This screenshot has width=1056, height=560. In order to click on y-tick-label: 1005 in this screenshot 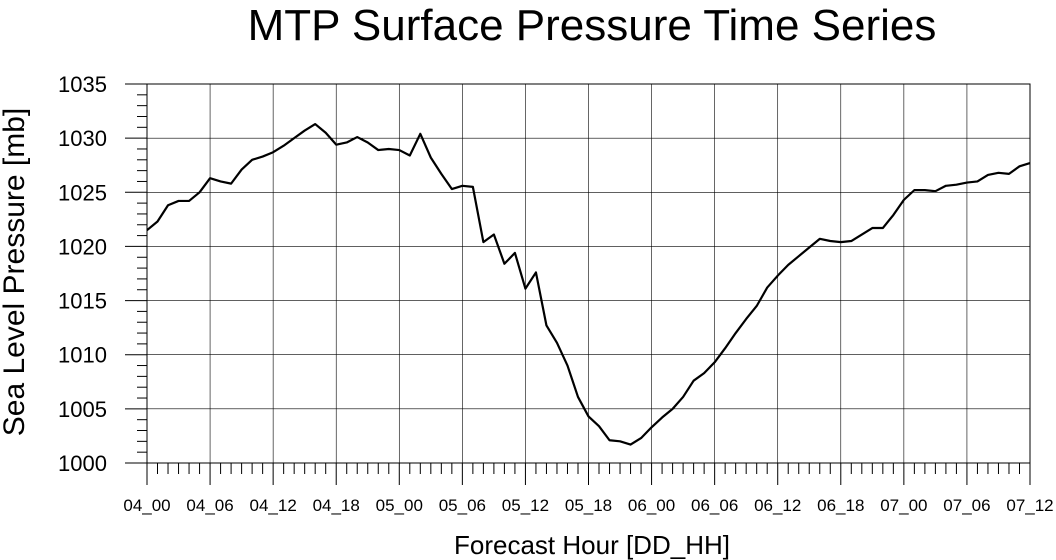, I will do `click(82, 409)`.